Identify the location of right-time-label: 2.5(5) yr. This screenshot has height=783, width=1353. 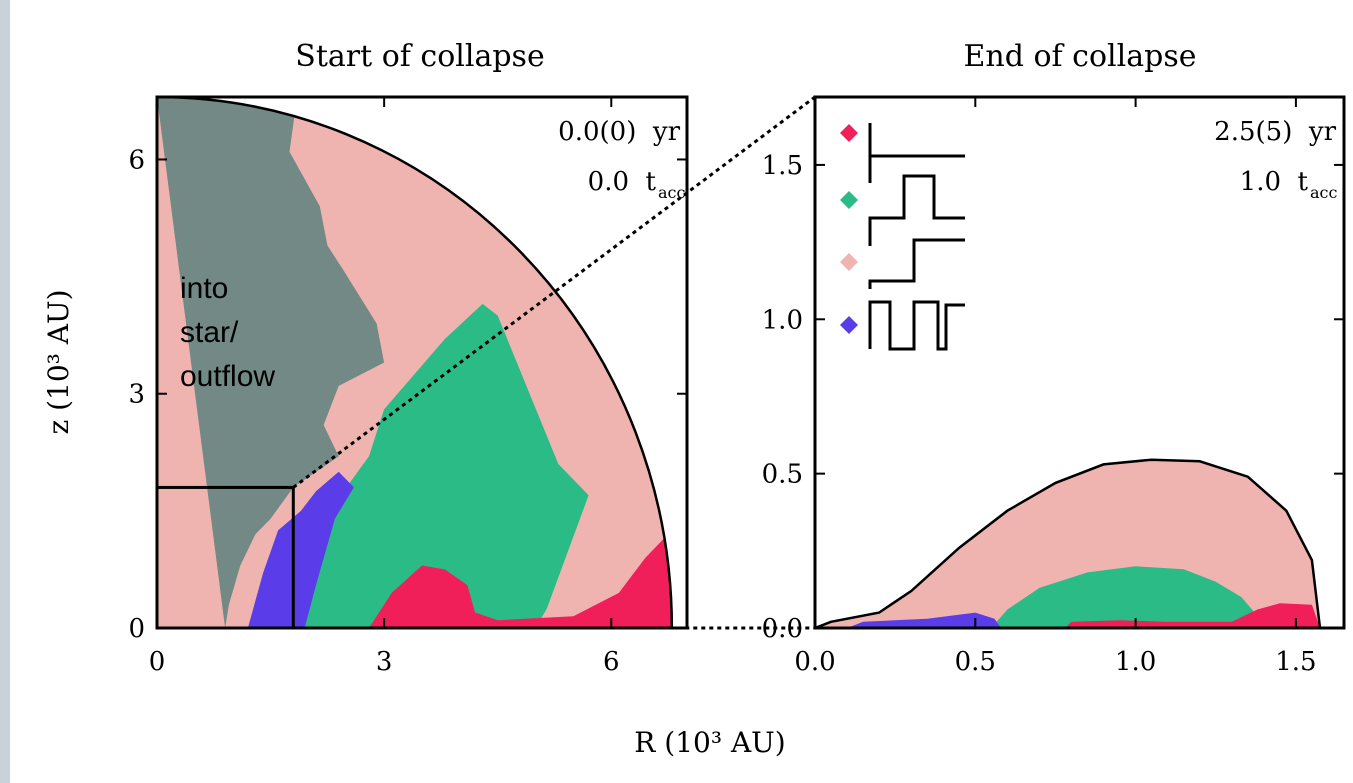
(1275, 132).